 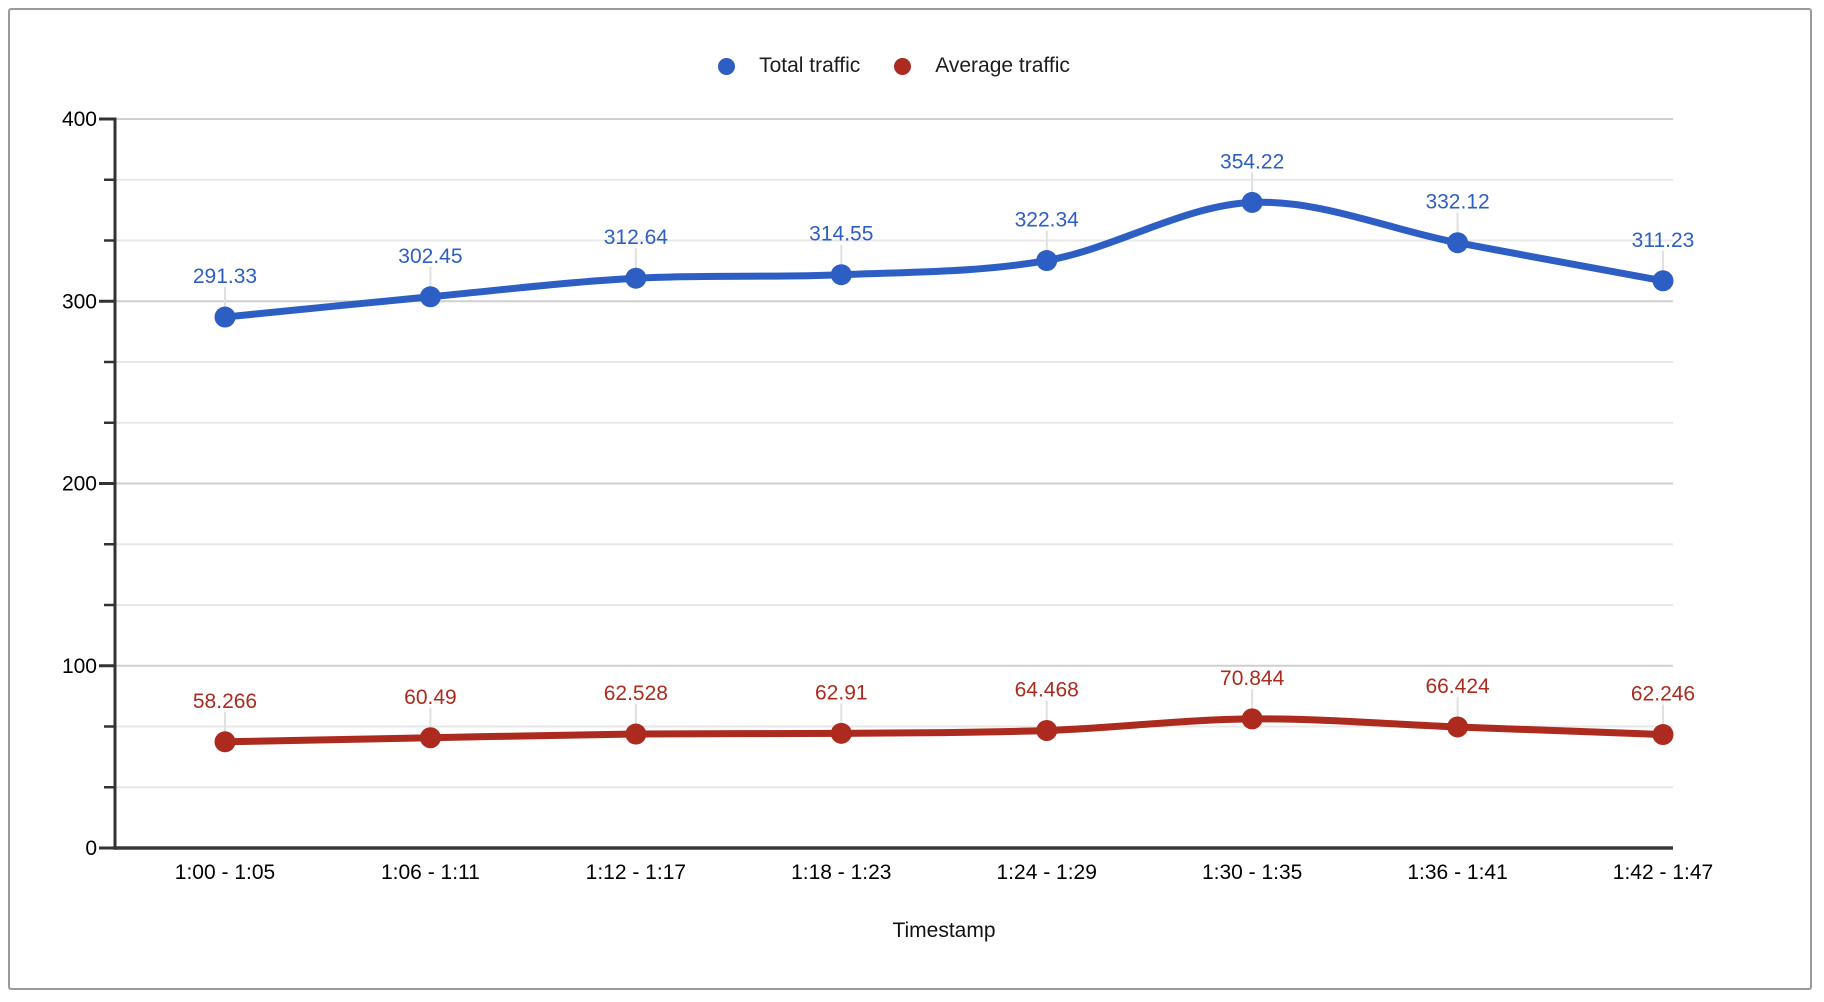 What do you see at coordinates (636, 872) in the screenshot?
I see `x-tick-label: 1:12 - 1:17` at bounding box center [636, 872].